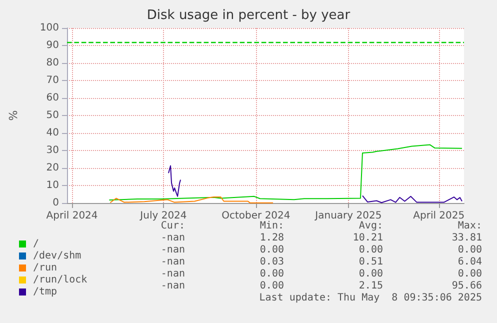  What do you see at coordinates (370, 286) in the screenshot?
I see `text: 2.15` at bounding box center [370, 286].